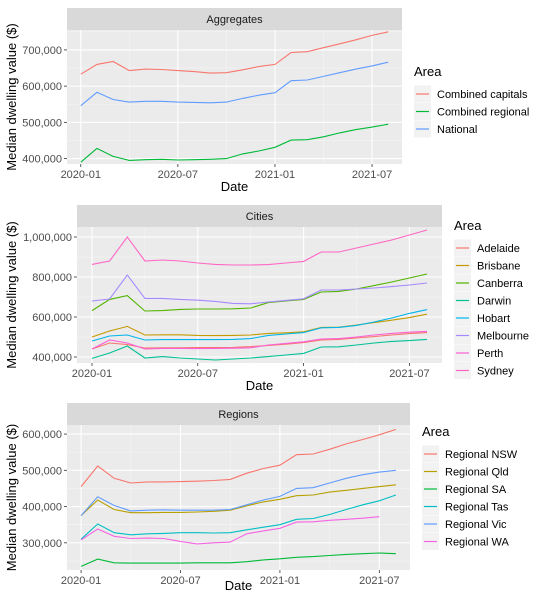 The height and width of the screenshot is (605, 543). What do you see at coordinates (42, 544) in the screenshot?
I see `y-tick-label: 300,000` at bounding box center [42, 544].